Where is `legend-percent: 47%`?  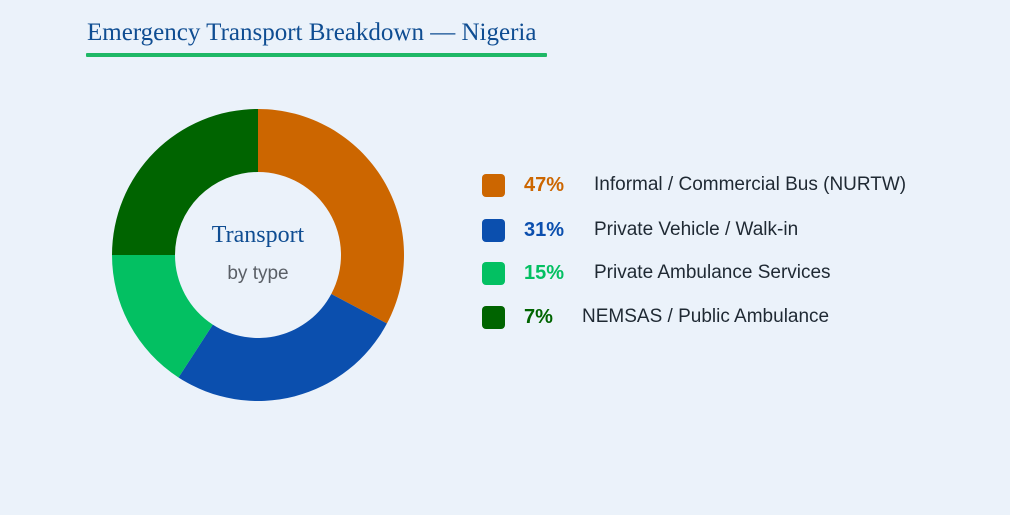 legend-percent: 47% is located at coordinates (544, 184).